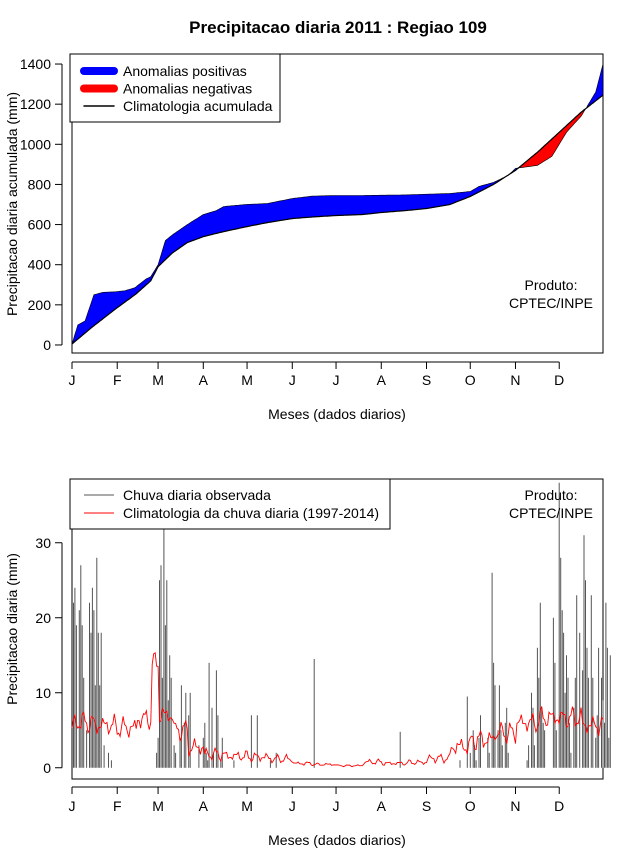 The image size is (640, 850). What do you see at coordinates (338, 27) in the screenshot?
I see `chart-title: Precipitacao diaria 2011 : Regiao 109` at bounding box center [338, 27].